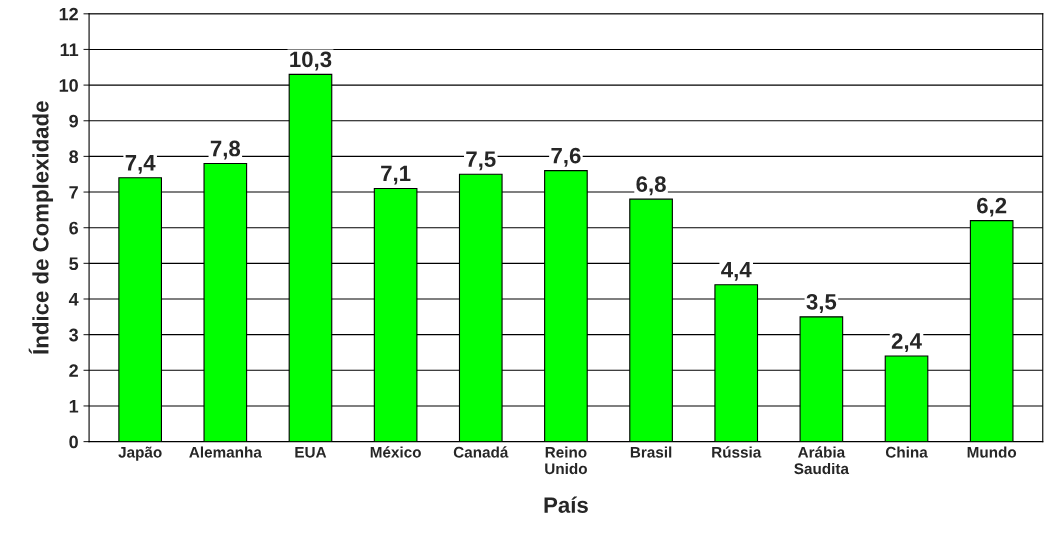 The image size is (1048, 552). What do you see at coordinates (906, 343) in the screenshot?
I see `data-label: 2,4` at bounding box center [906, 343].